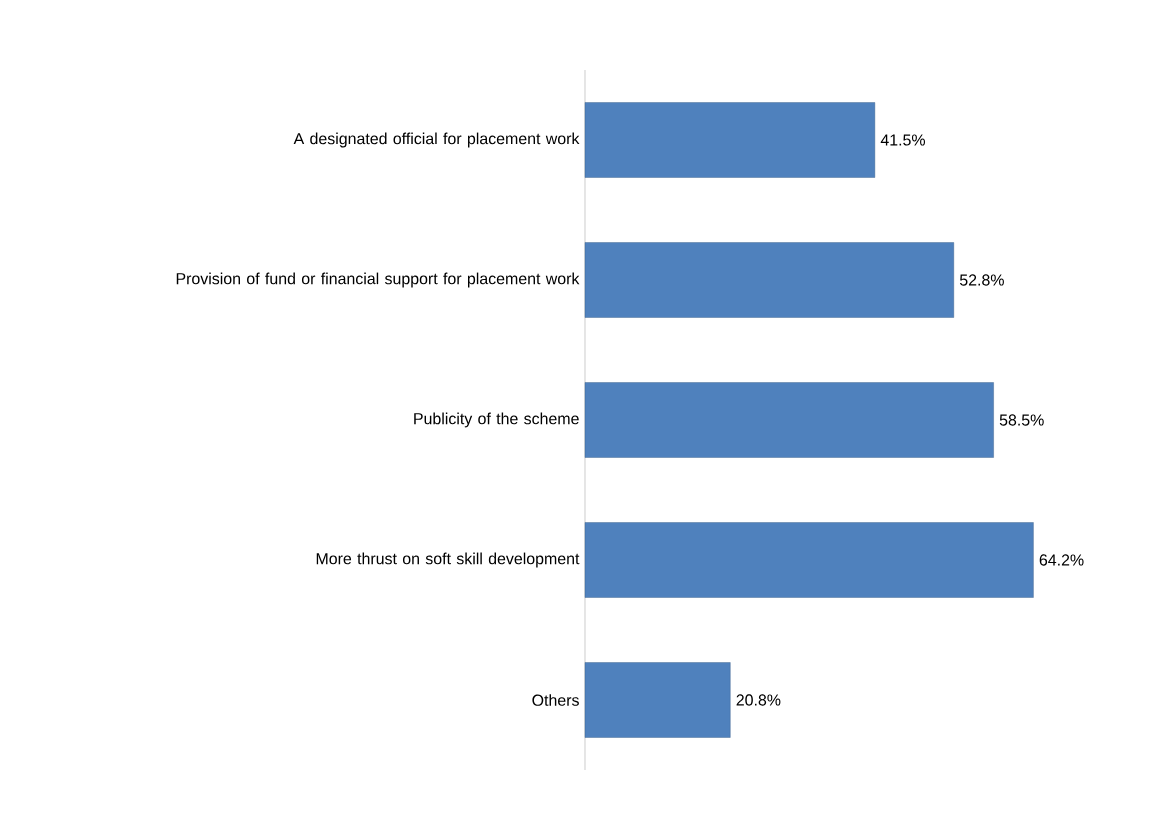 This screenshot has width=1150, height=835. Describe the element at coordinates (758, 700) in the screenshot. I see `data-label: 20.8%` at that location.